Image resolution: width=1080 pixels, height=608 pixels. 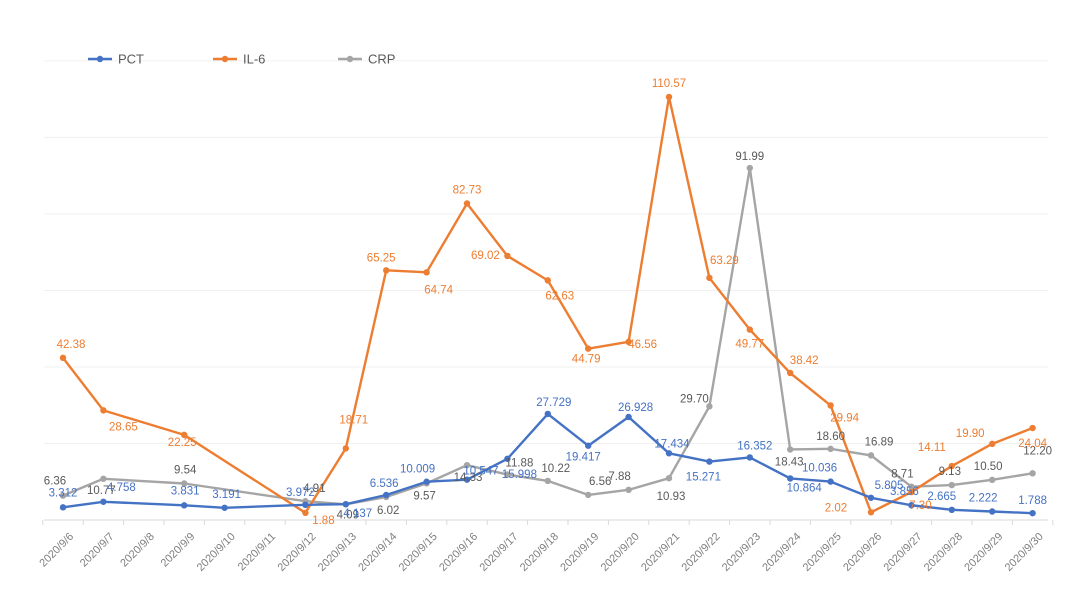 What do you see at coordinates (185, 491) in the screenshot?
I see `data-label-pct: 3.831` at bounding box center [185, 491].